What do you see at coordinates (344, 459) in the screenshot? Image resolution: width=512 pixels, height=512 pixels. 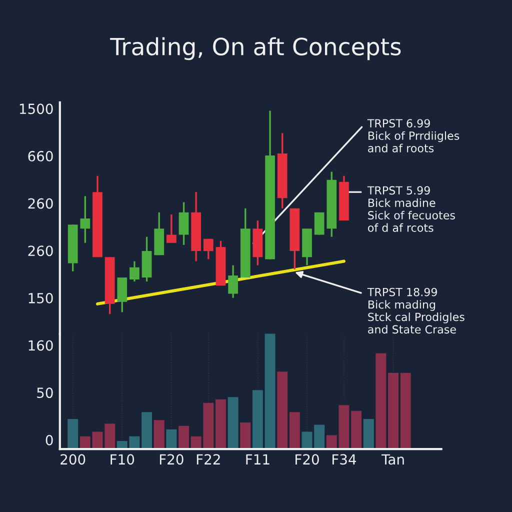 I see `x-tick-label: F34` at bounding box center [344, 459].